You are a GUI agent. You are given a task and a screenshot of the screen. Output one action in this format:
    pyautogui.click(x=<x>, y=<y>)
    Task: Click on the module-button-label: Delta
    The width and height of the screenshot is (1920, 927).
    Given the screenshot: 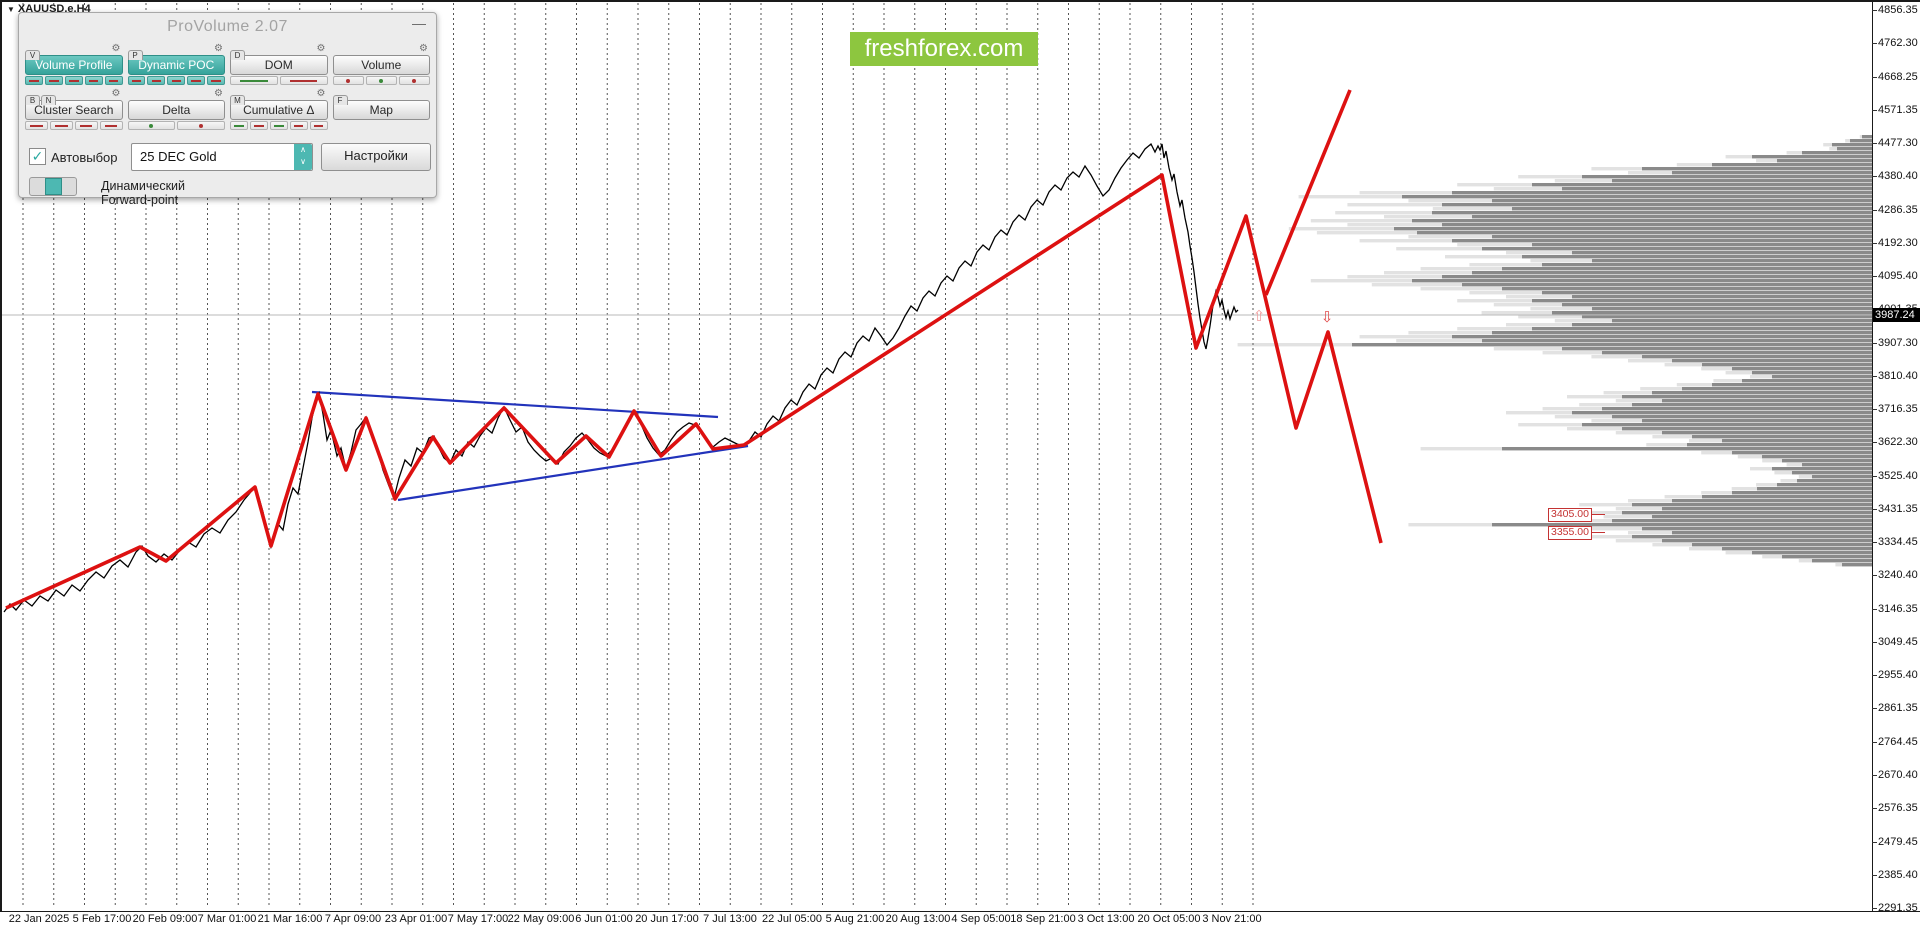 What is the action you would take?
    pyautogui.click(x=176, y=110)
    